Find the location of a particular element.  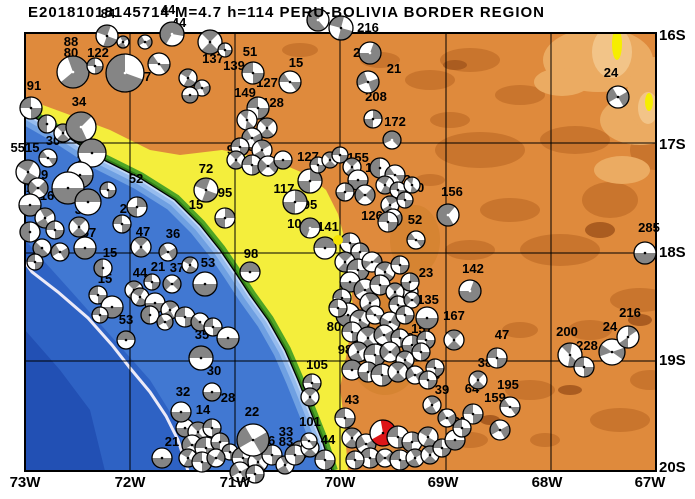

ball-label: 285 is located at coordinates (649, 227).